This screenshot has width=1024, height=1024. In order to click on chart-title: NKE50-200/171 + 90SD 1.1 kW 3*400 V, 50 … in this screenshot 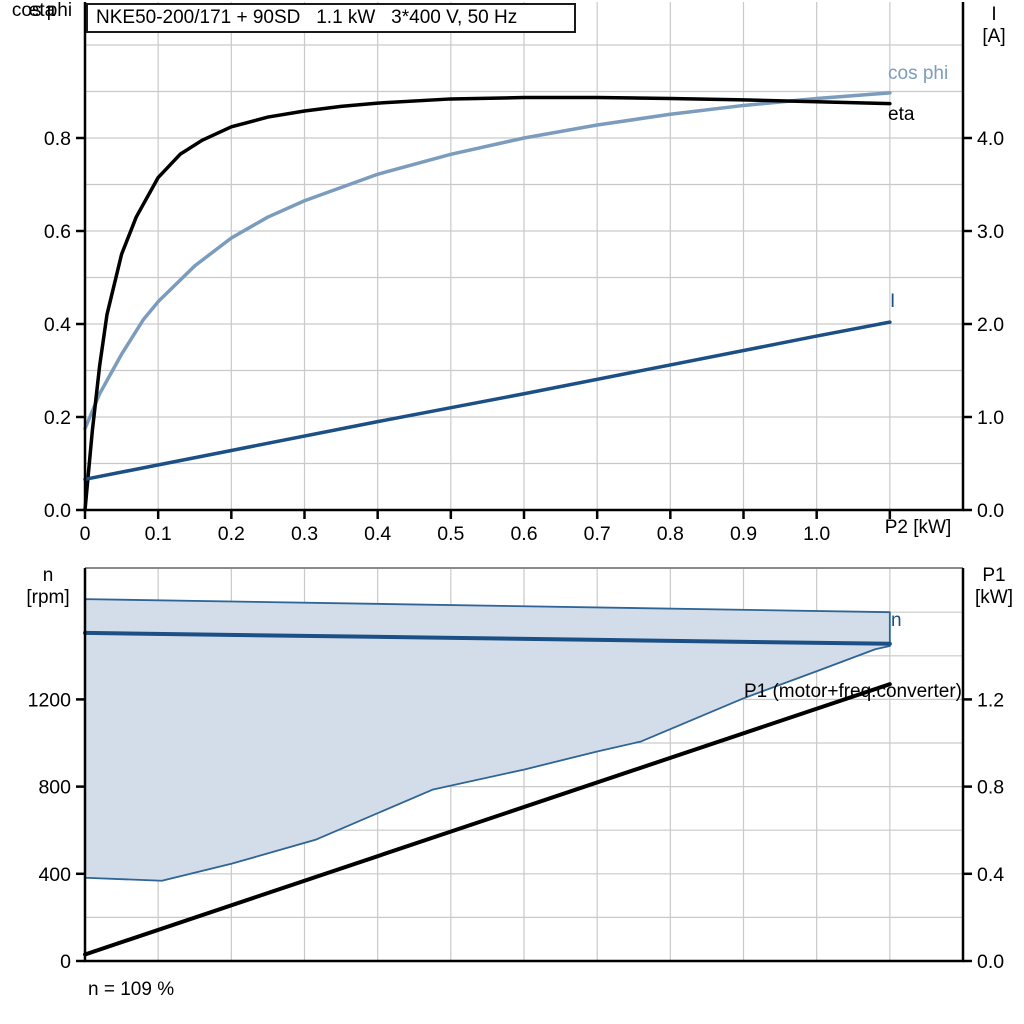, I will do `click(307, 17)`.